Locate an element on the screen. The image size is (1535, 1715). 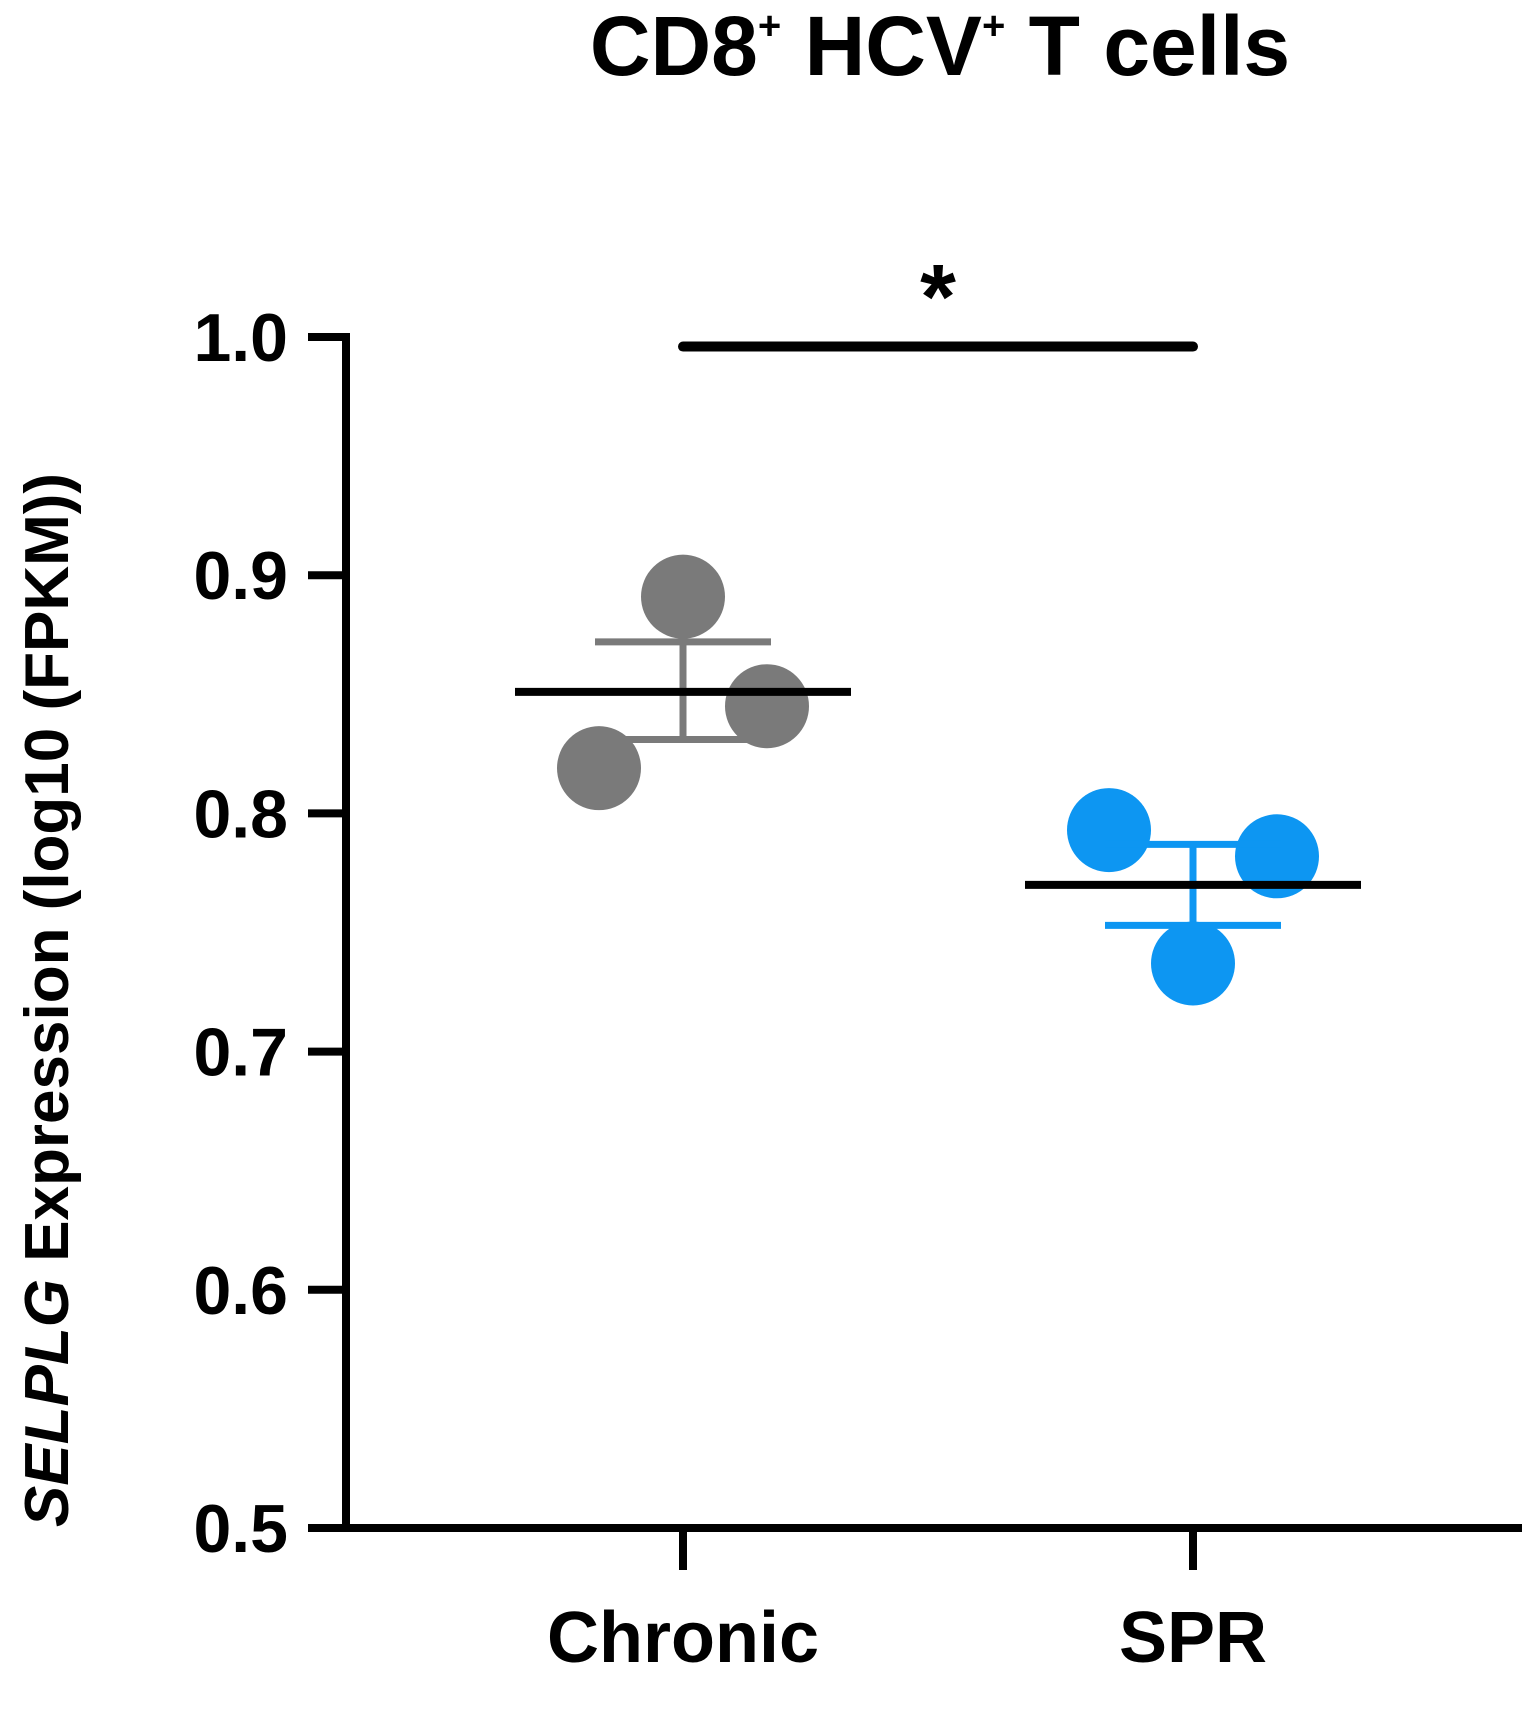
y-tick-label: 0.7 is located at coordinates (240, 1053).